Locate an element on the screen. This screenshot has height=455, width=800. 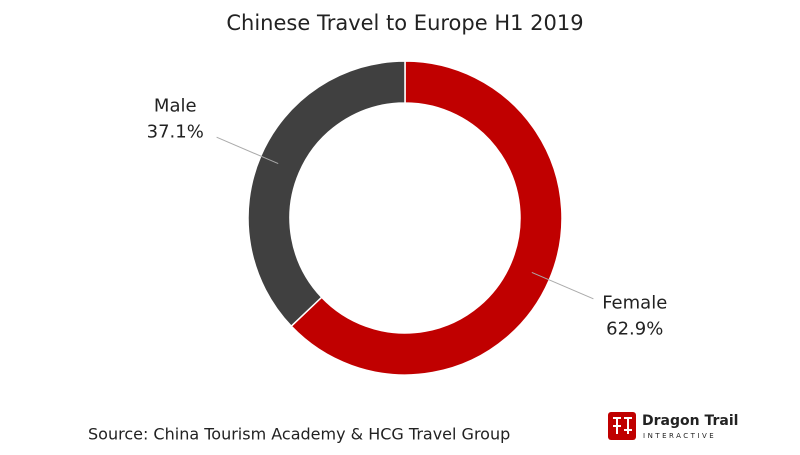
value-label: 37.1% is located at coordinates (175, 131).